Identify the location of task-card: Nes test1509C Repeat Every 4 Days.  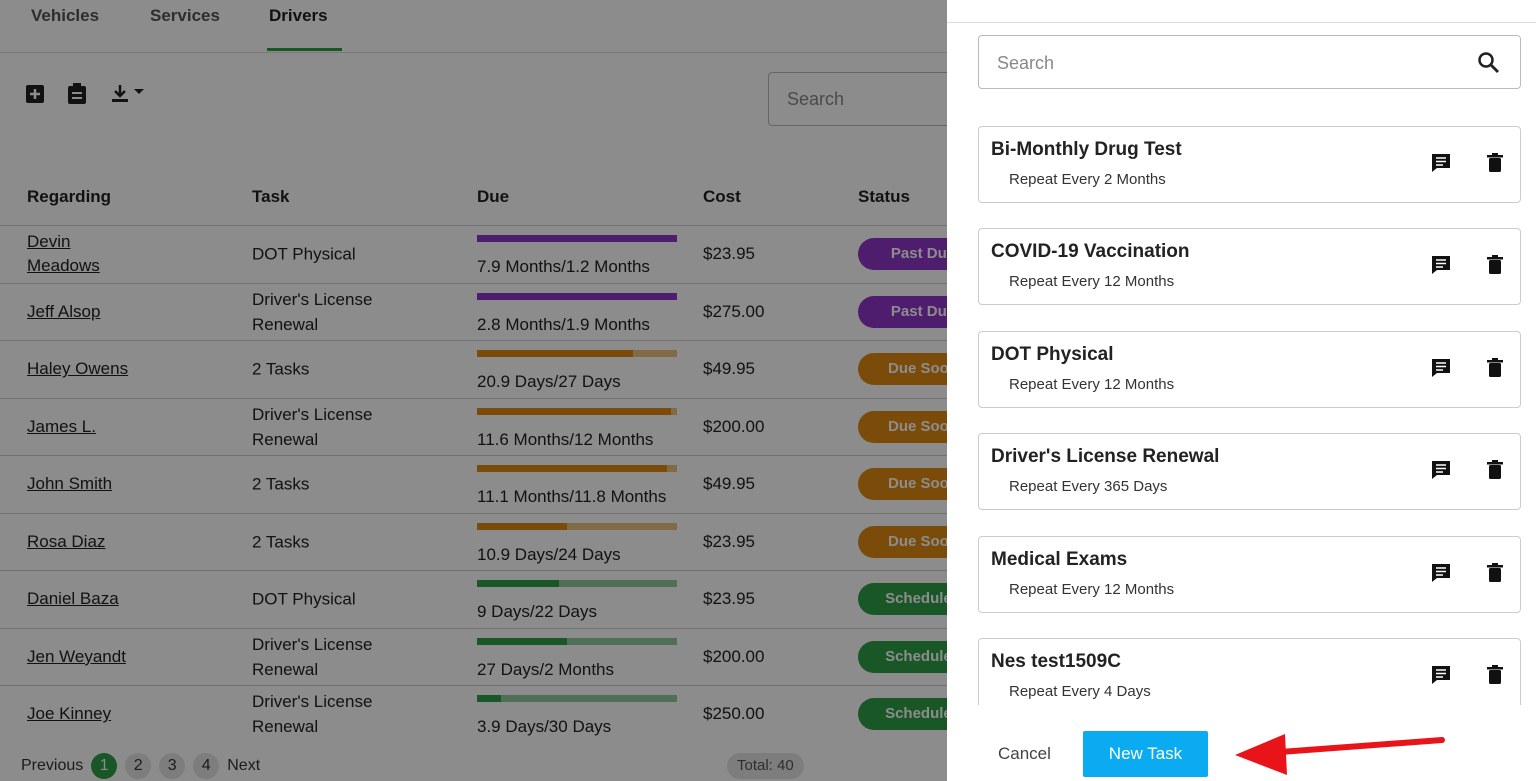
(1249, 671).